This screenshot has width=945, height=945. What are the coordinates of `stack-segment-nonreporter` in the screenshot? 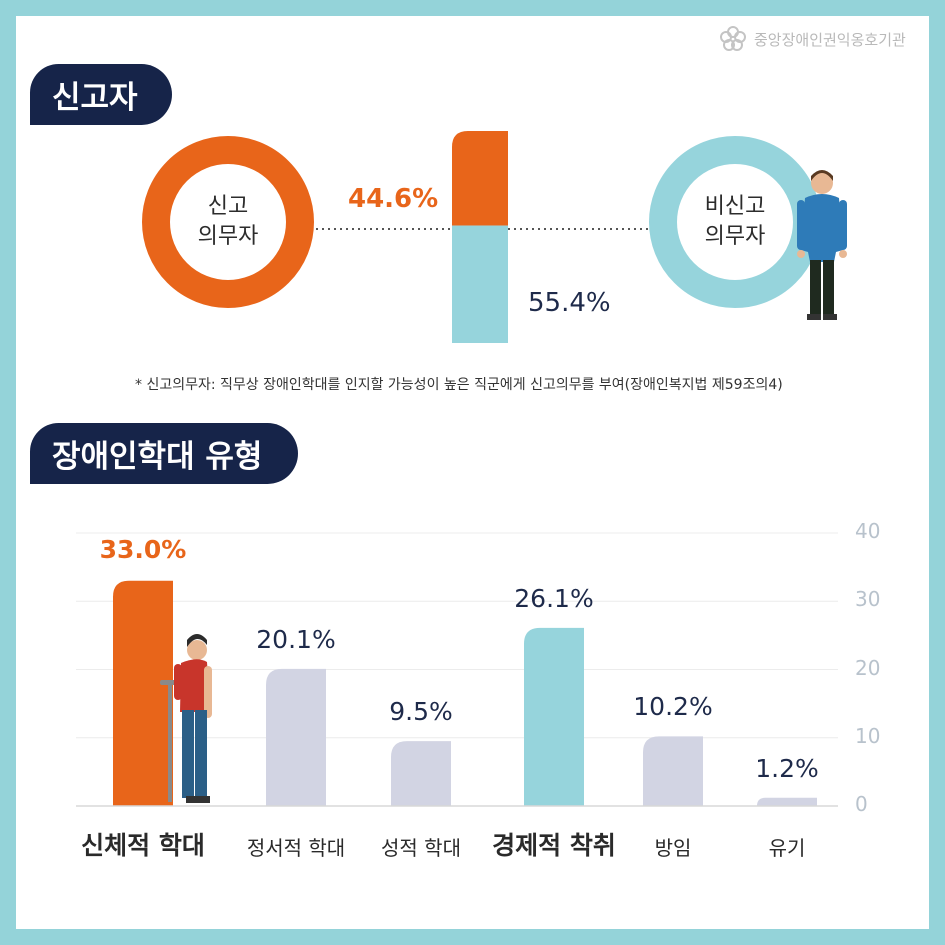 It's located at (480, 284).